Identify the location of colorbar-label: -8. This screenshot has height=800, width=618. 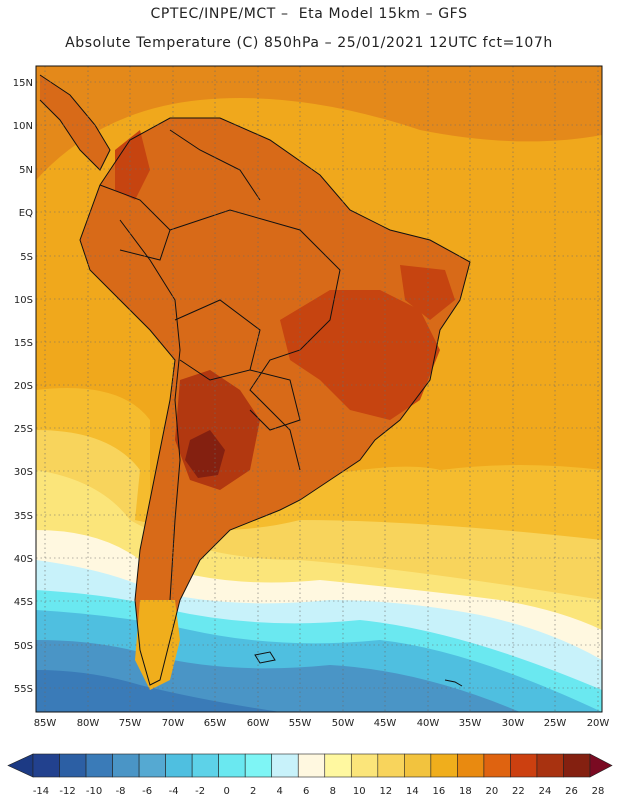
(121, 791).